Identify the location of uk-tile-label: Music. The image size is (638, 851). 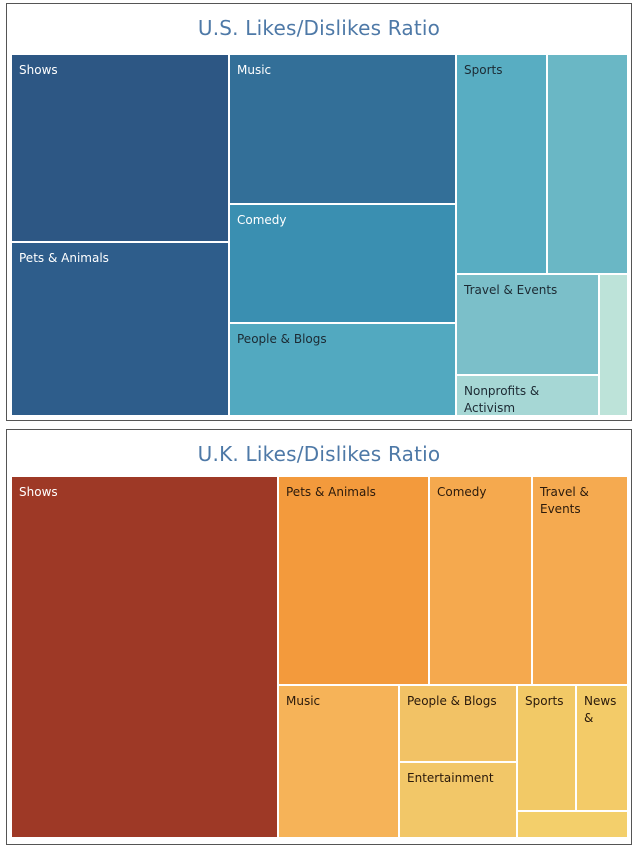
(303, 701).